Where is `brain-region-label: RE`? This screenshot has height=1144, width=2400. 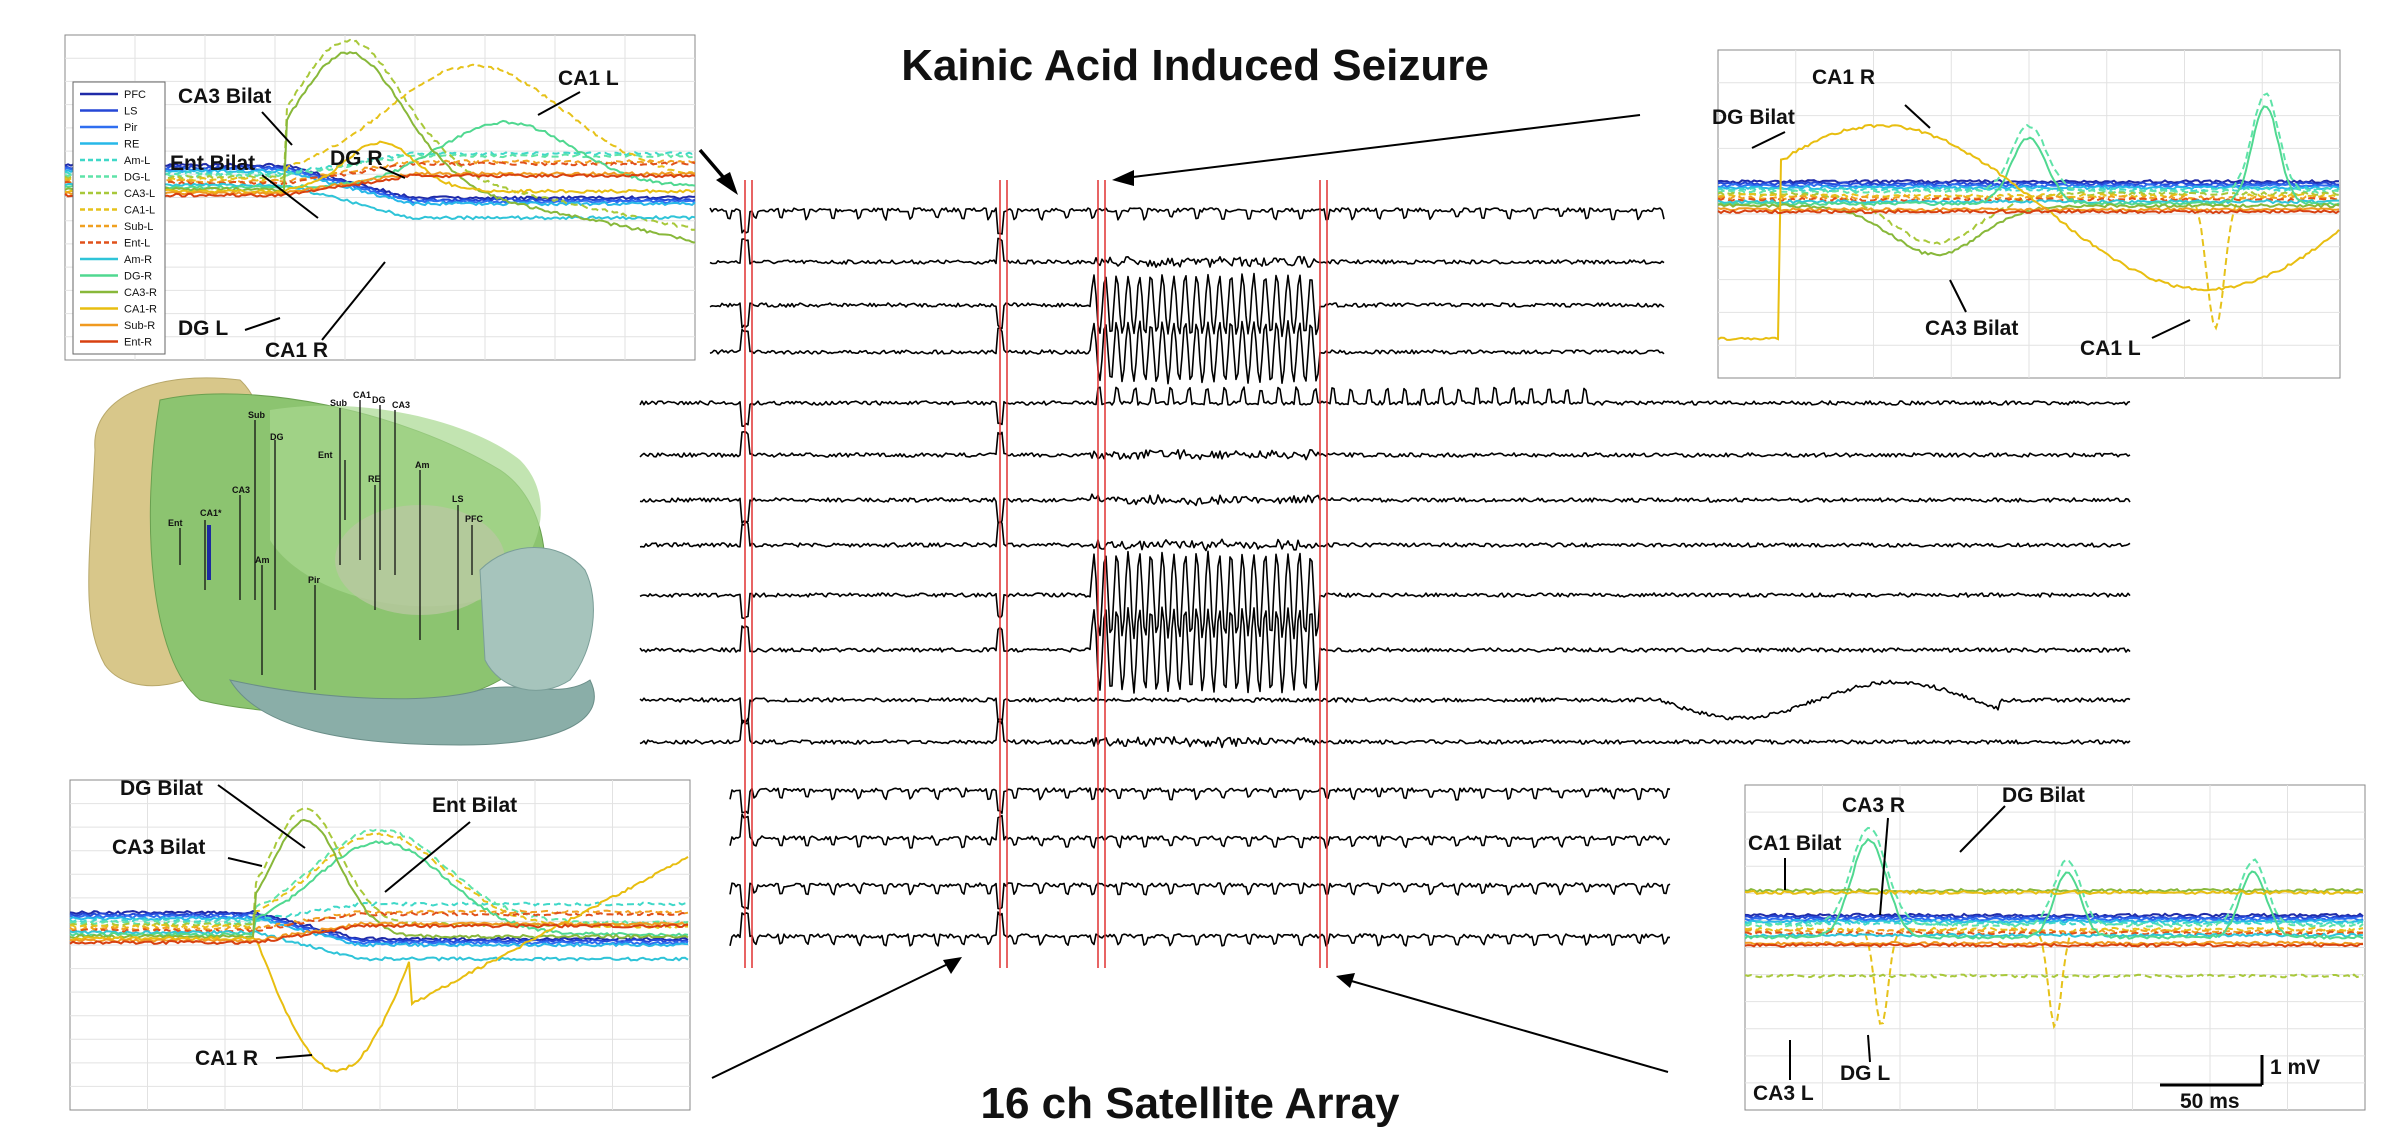 brain-region-label: RE is located at coordinates (374, 479).